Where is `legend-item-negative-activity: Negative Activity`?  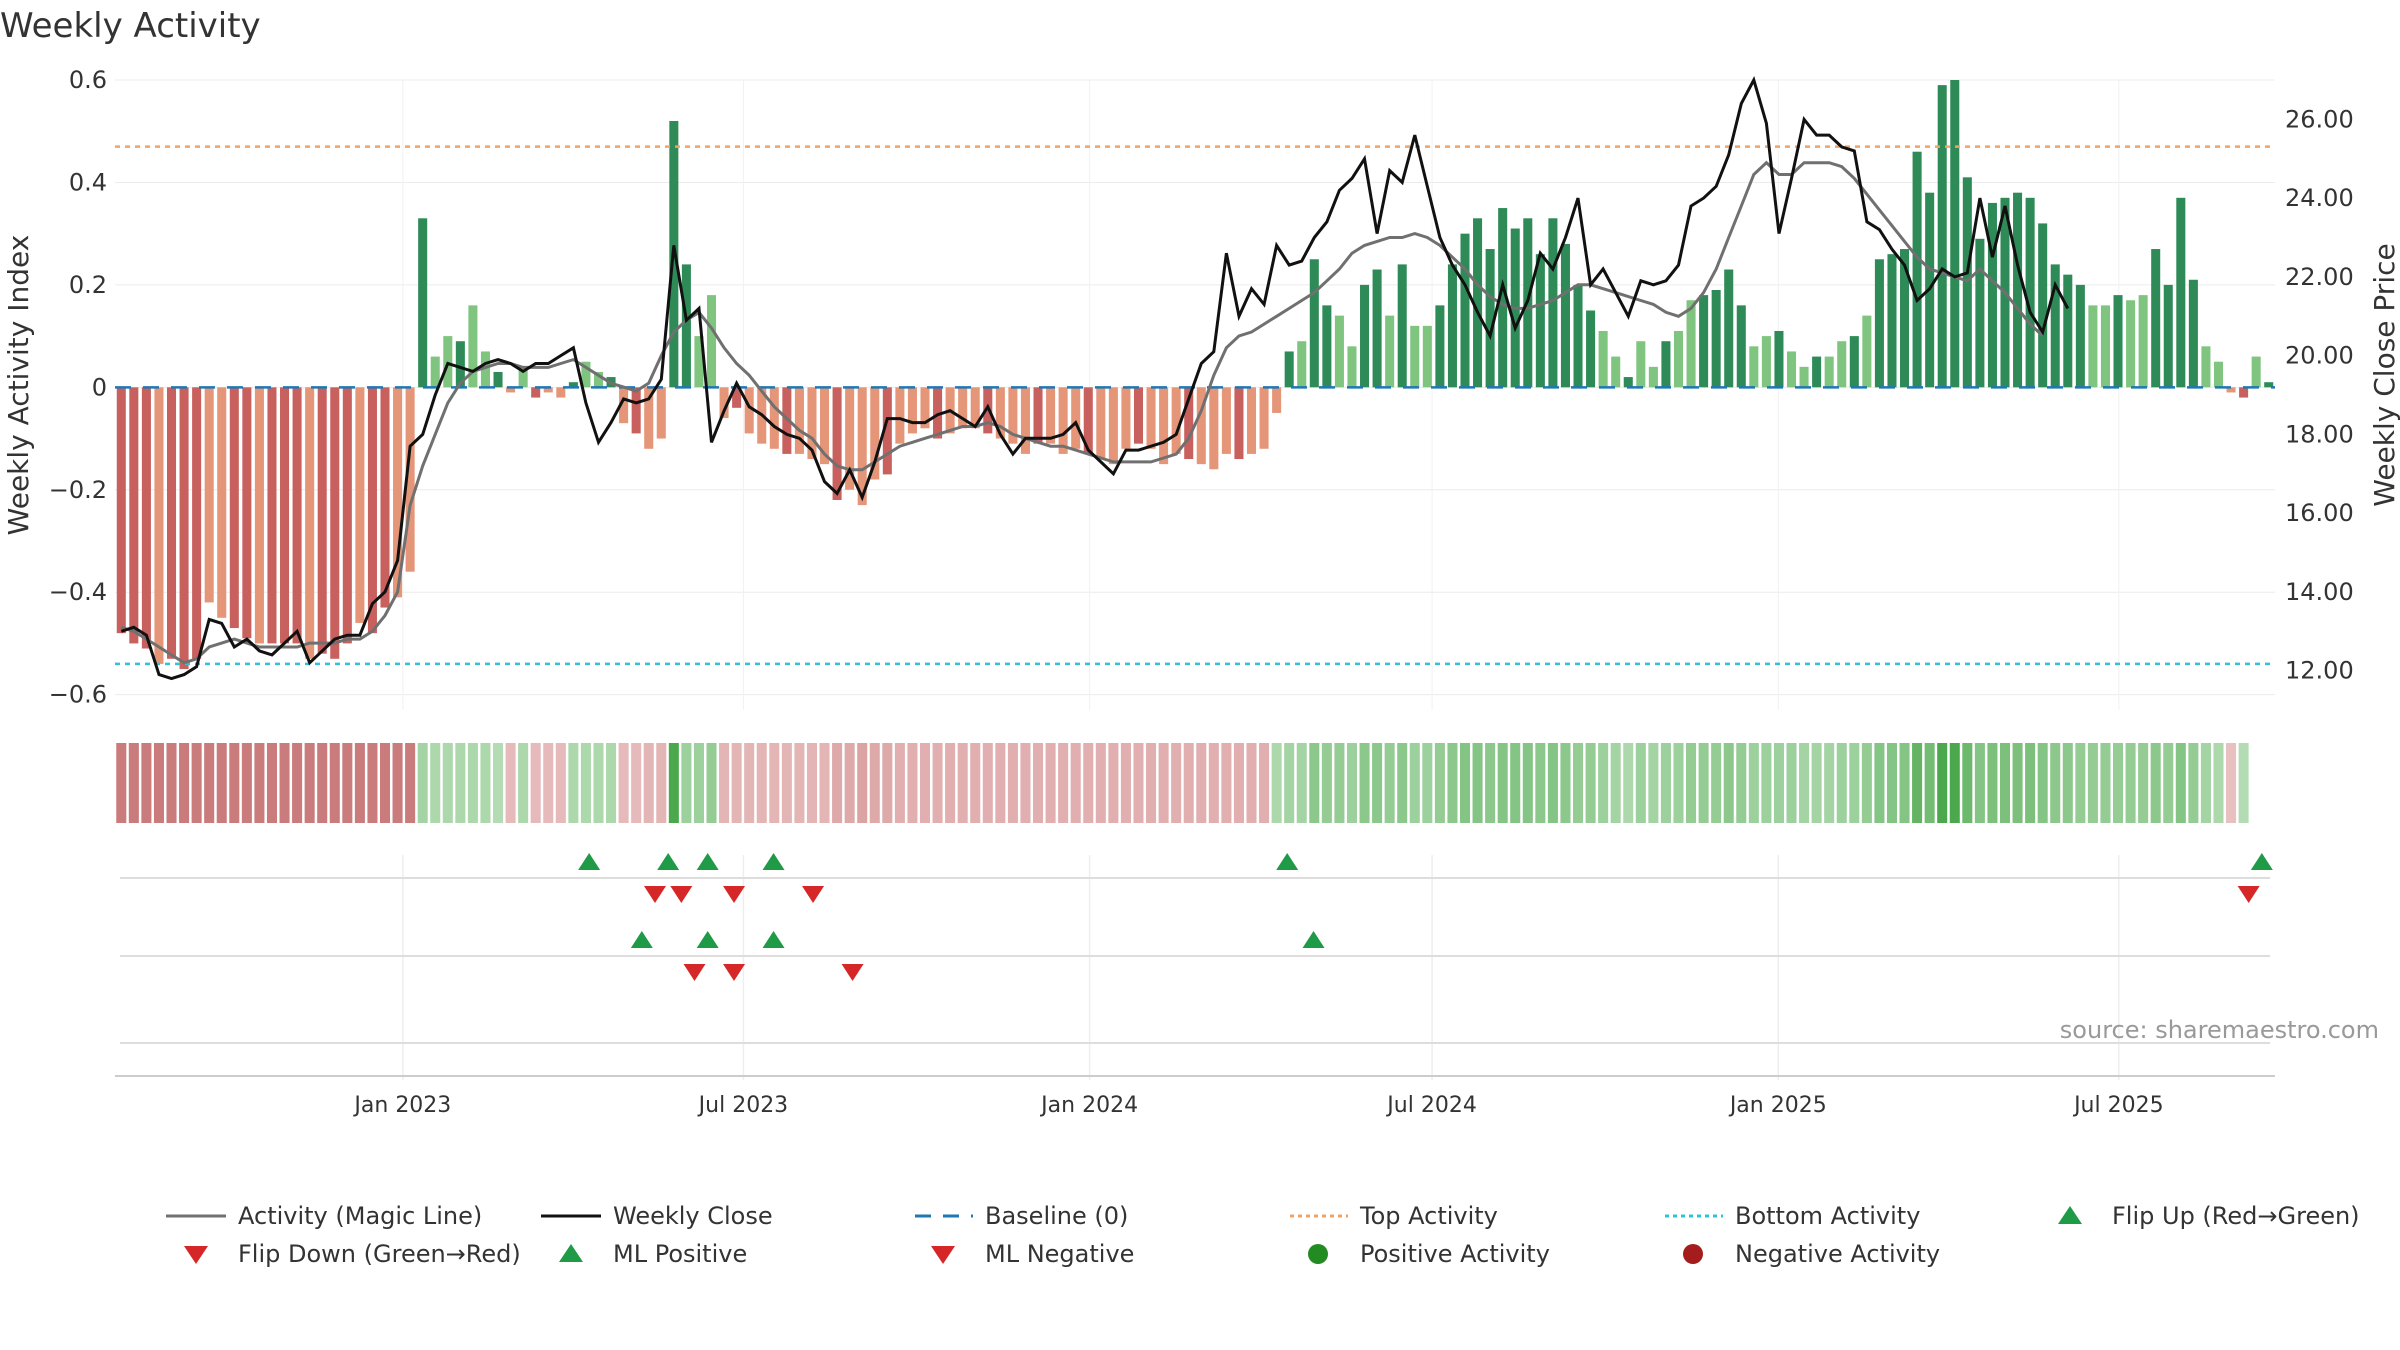
legend-item-negative-activity: Negative Activity is located at coordinates (1801, 1254).